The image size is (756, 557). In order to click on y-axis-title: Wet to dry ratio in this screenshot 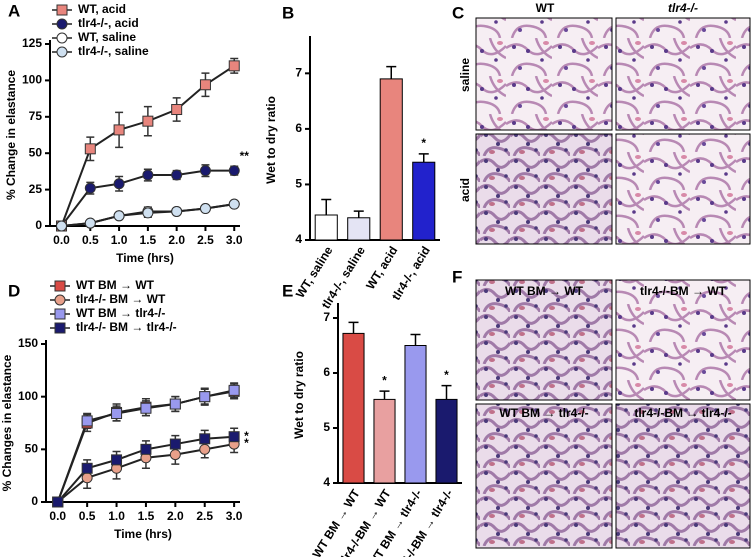, I will do `click(271, 140)`.